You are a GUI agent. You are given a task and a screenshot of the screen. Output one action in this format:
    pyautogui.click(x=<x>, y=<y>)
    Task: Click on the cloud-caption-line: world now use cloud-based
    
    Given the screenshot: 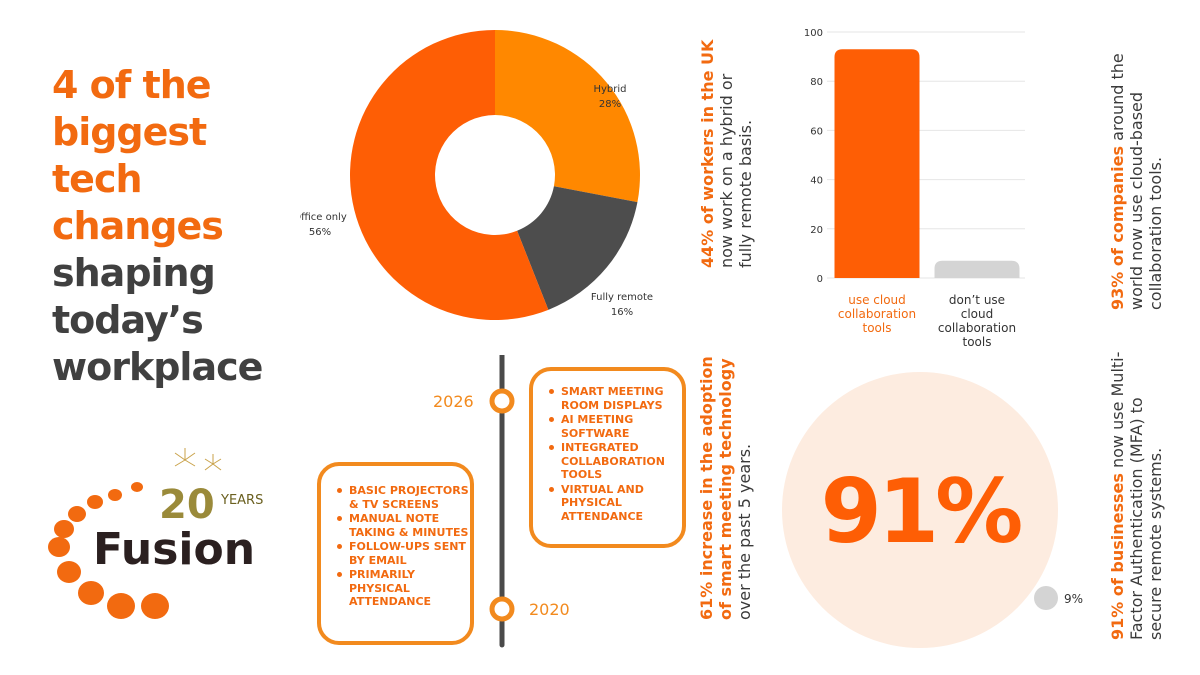 What is the action you would take?
    pyautogui.click(x=1136, y=200)
    